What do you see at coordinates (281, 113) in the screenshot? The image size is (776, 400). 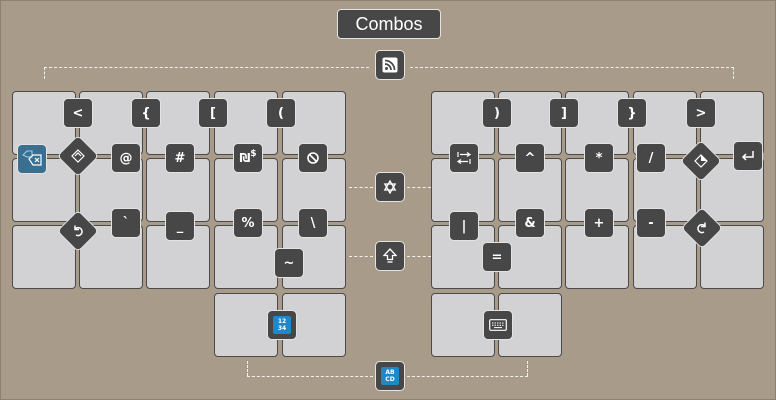 I see `left-paren-key: (` at bounding box center [281, 113].